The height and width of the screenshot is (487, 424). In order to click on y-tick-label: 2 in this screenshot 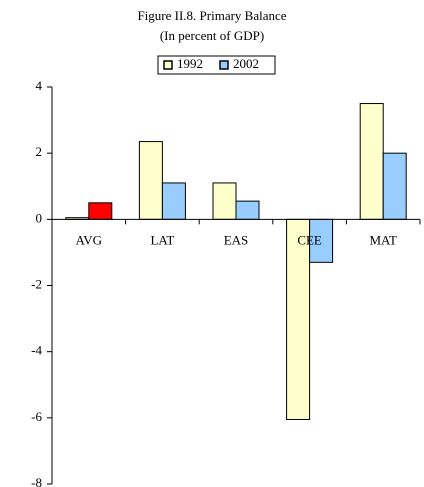, I will do `click(39, 151)`.